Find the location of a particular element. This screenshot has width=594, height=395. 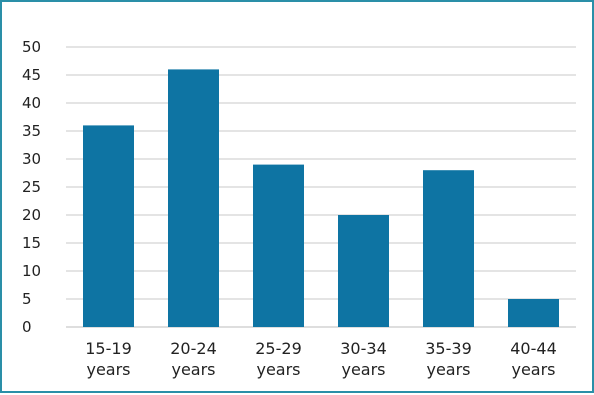

x-category-label: 25-29 years is located at coordinates (278, 359).